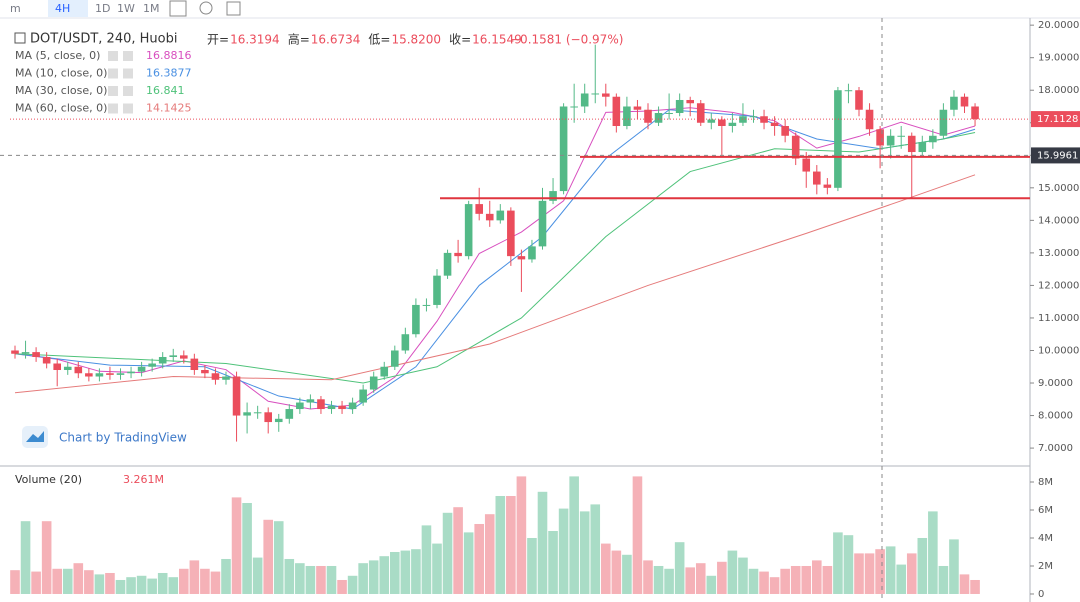  Describe the element at coordinates (61, 90) in the screenshot. I see `legend-entry: MA (30, close, 0)` at that location.